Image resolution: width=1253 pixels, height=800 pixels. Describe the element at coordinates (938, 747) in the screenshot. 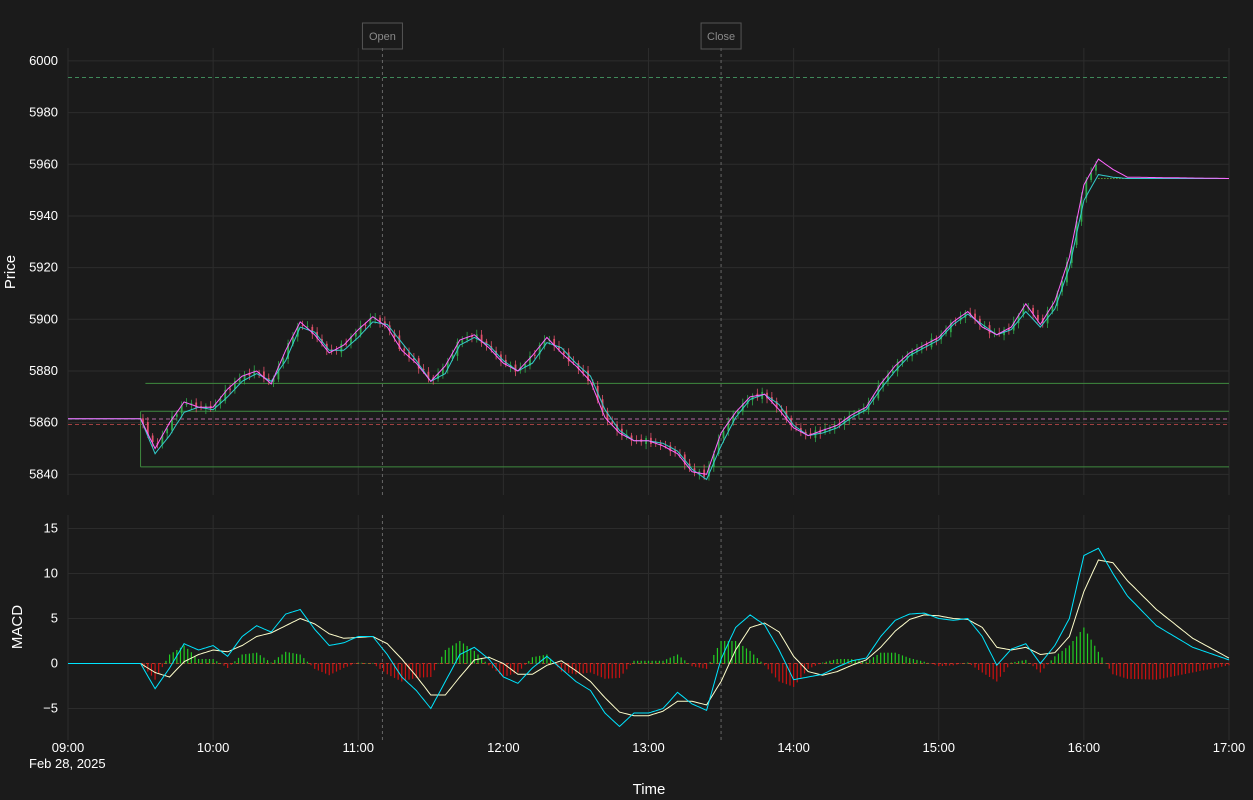

I see `x-tick-label: 15:00` at that location.